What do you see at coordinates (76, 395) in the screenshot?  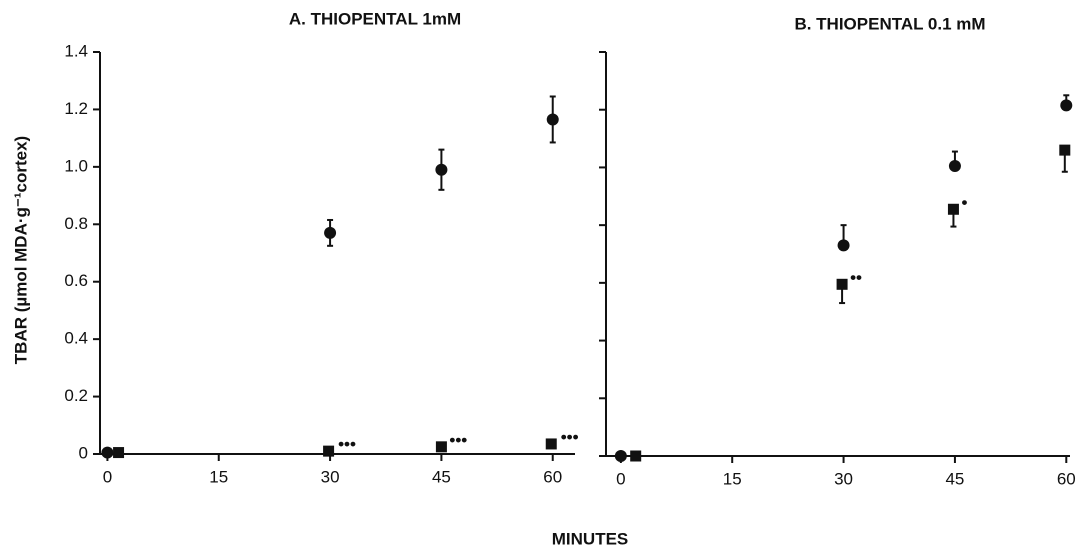 I see `y-tick-label: 0.2` at bounding box center [76, 395].